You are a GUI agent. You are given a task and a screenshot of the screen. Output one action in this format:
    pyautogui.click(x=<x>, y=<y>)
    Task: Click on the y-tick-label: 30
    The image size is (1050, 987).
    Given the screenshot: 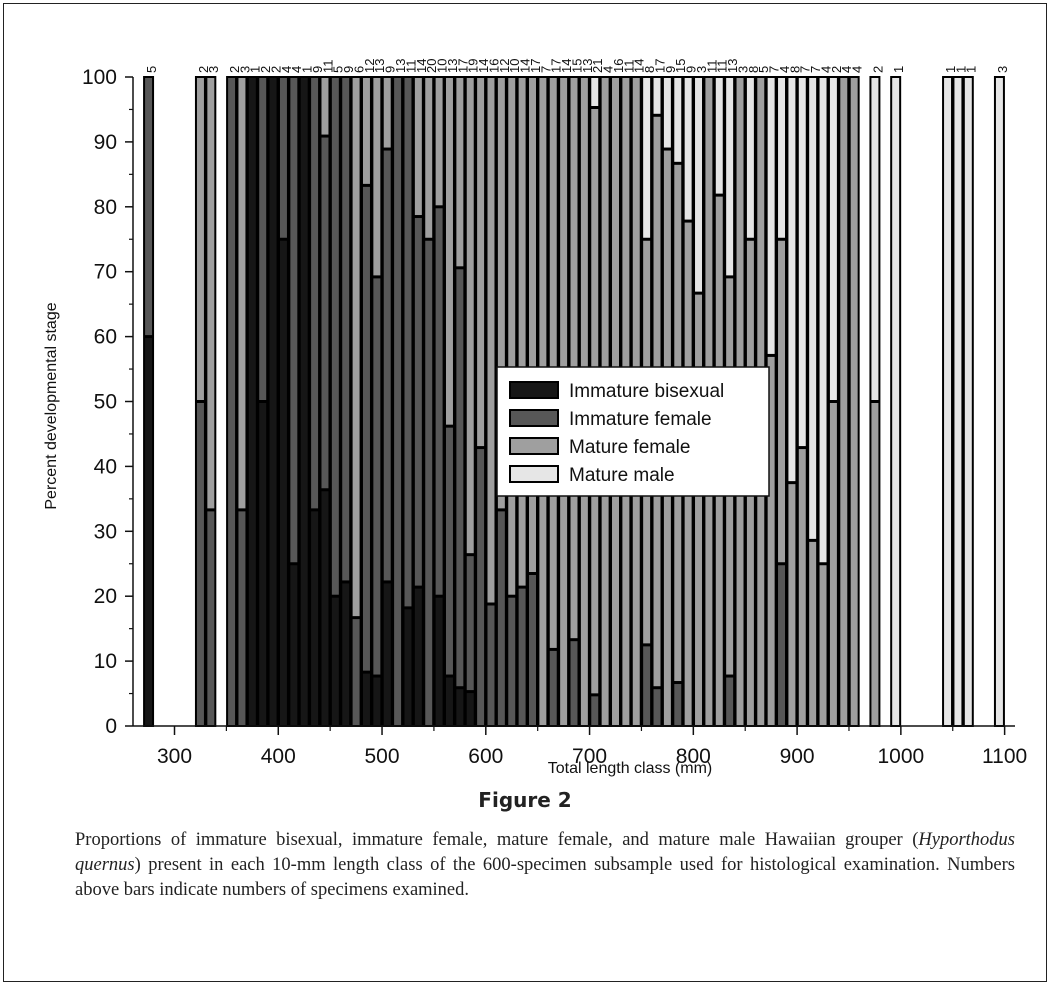 What is the action you would take?
    pyautogui.click(x=105, y=531)
    